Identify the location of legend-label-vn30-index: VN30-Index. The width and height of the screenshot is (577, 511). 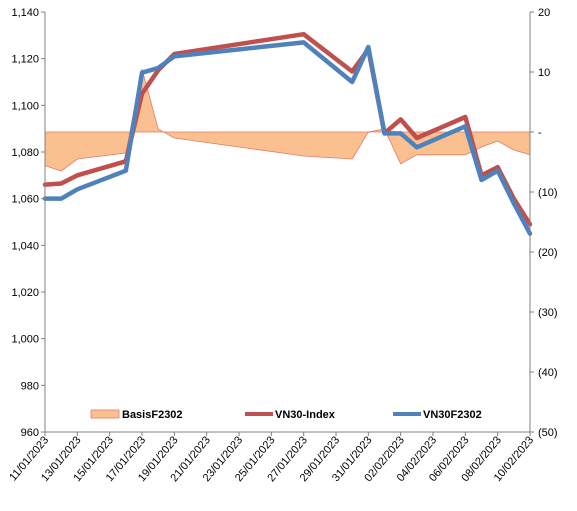
(305, 415).